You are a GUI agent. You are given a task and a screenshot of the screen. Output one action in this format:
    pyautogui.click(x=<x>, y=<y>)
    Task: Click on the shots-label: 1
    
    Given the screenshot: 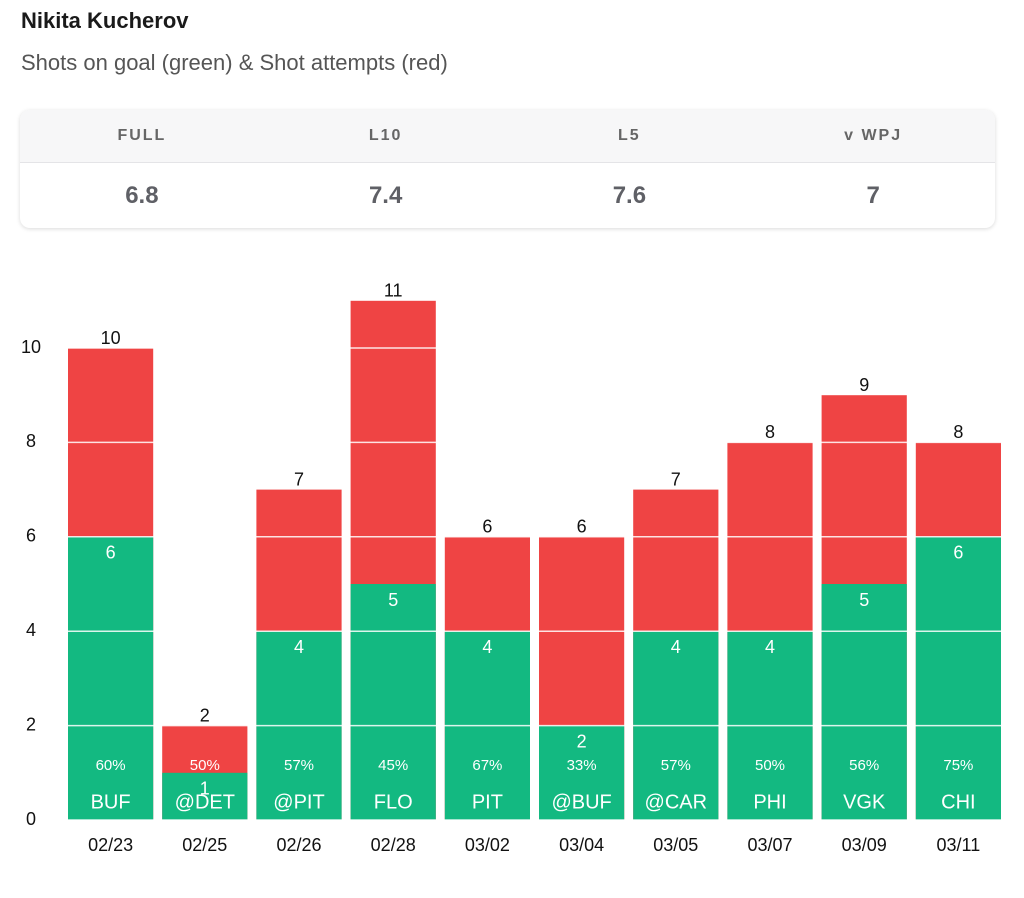 What is the action you would take?
    pyautogui.click(x=205, y=789)
    